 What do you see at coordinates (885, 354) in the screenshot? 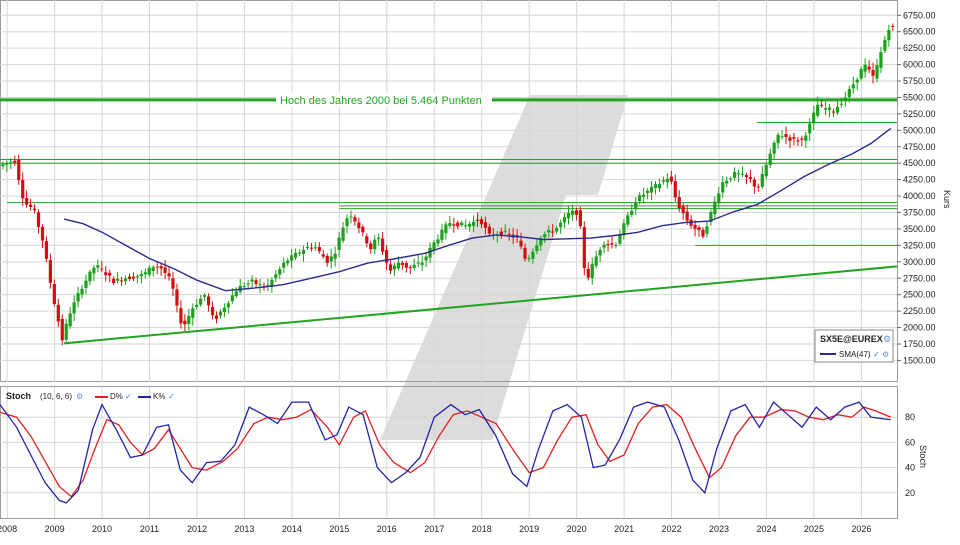
I see `sma-settings-icon: ⚙` at bounding box center [885, 354].